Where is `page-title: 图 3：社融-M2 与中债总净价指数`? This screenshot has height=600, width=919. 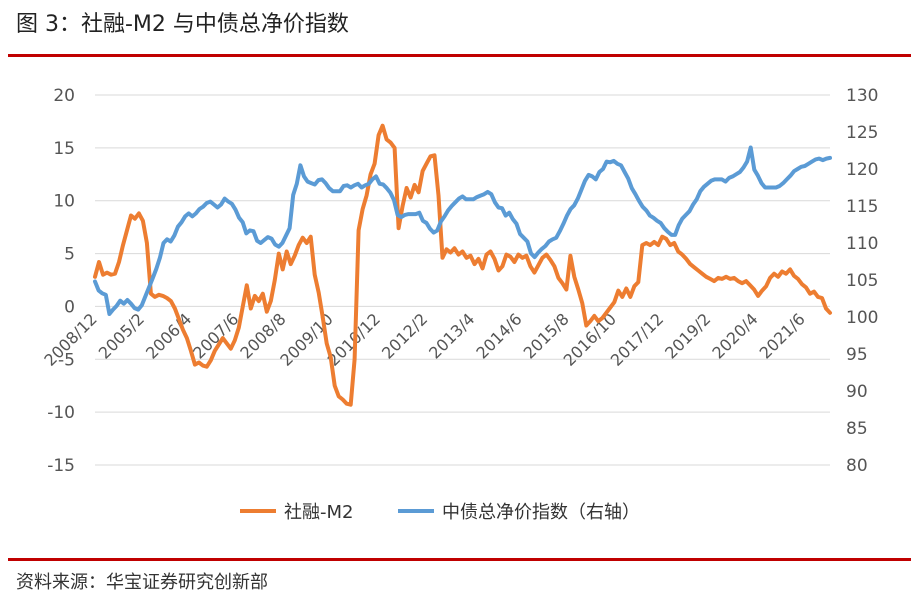
page-title: 图 3：社融-M2 与中债总净价指数 is located at coordinates (182, 24).